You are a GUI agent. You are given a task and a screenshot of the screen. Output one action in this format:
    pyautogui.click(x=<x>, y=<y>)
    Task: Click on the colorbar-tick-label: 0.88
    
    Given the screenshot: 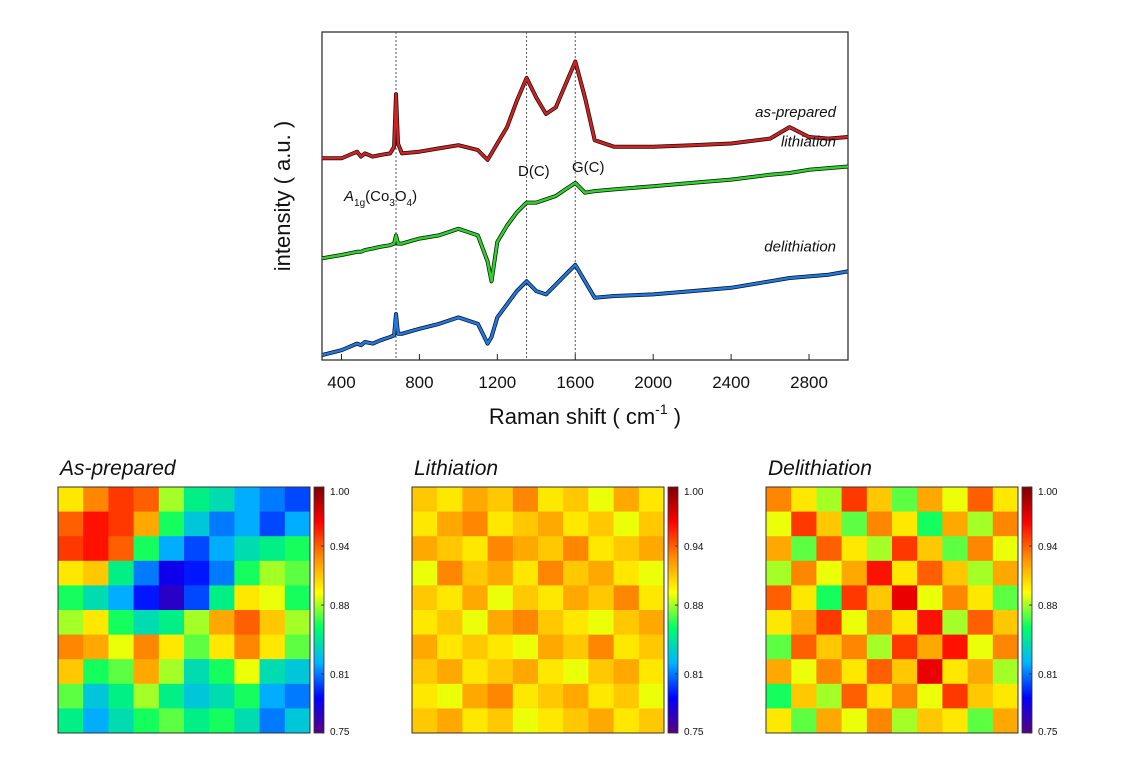 What is the action you would take?
    pyautogui.click(x=694, y=606)
    